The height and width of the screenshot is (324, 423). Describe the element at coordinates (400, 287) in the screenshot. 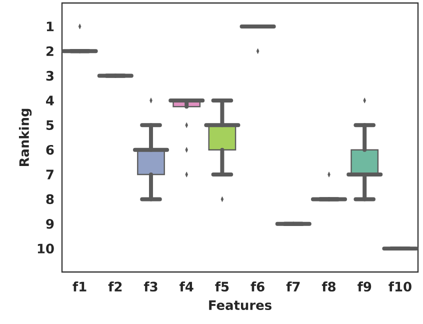

I see `x-tick-label: f10` at that location.